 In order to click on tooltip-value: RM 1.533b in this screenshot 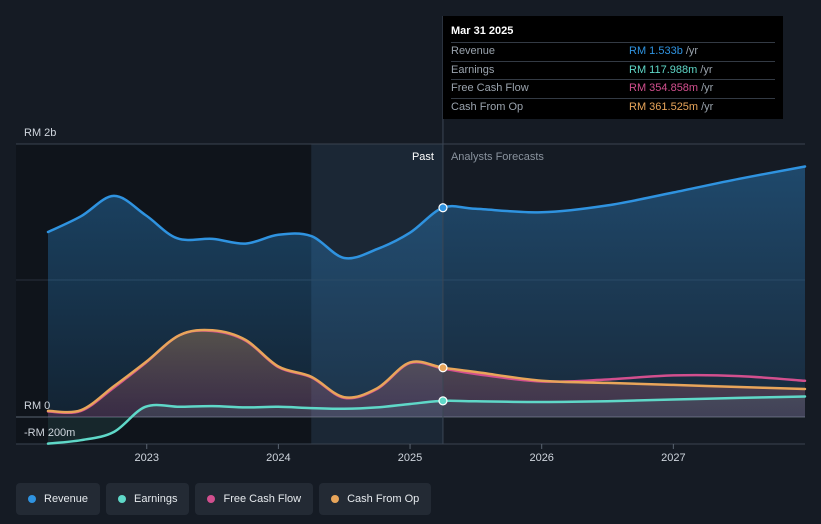, I will do `click(656, 51)`.